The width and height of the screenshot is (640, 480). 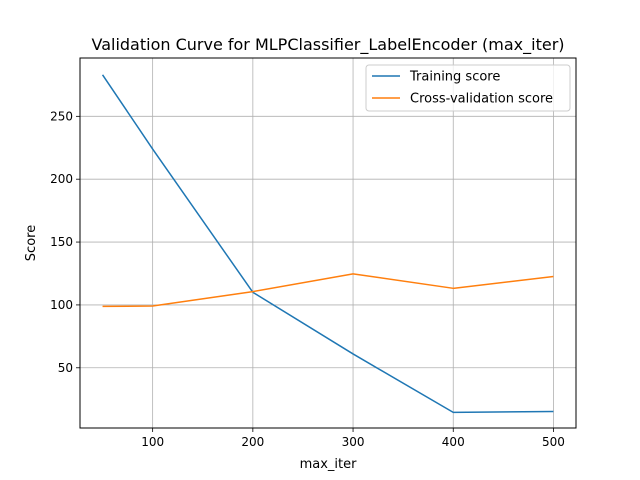 What do you see at coordinates (353, 442) in the screenshot?
I see `x-tick-label: 300` at bounding box center [353, 442].